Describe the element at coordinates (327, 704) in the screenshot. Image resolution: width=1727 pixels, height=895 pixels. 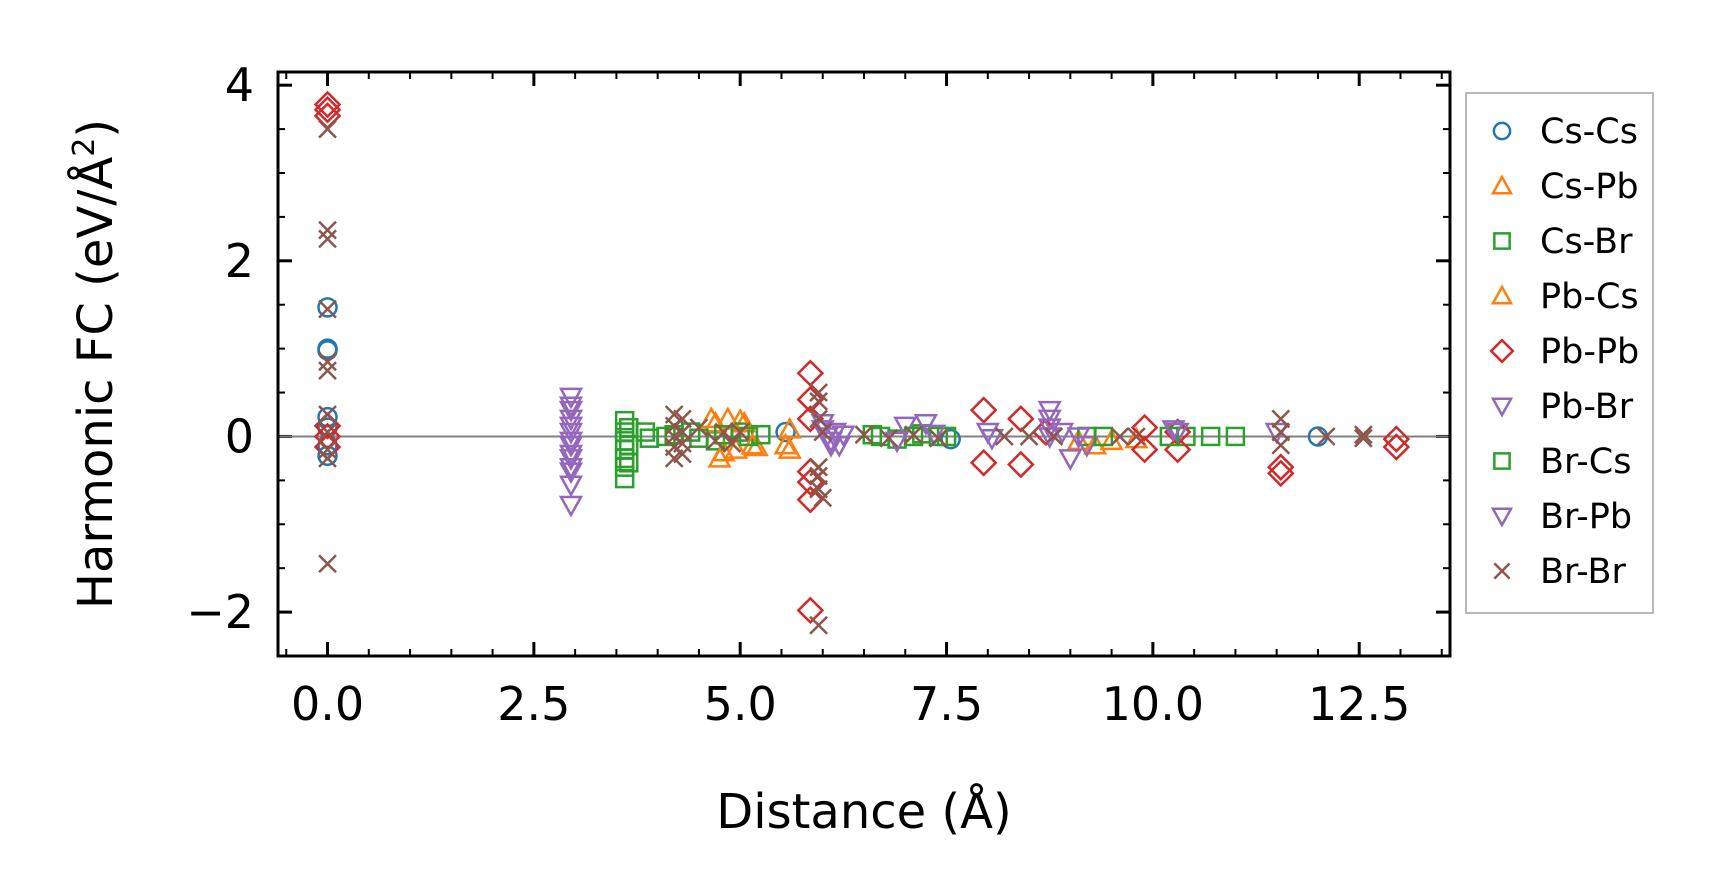
I see `x-tick-label: 0.0` at that location.